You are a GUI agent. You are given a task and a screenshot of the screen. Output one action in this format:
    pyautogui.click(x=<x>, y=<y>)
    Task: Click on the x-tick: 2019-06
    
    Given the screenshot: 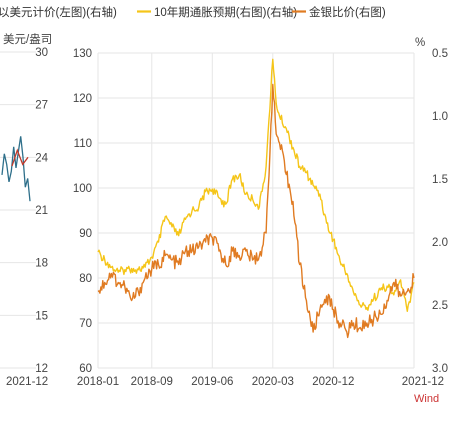 What is the action you would take?
    pyautogui.click(x=212, y=382)
    